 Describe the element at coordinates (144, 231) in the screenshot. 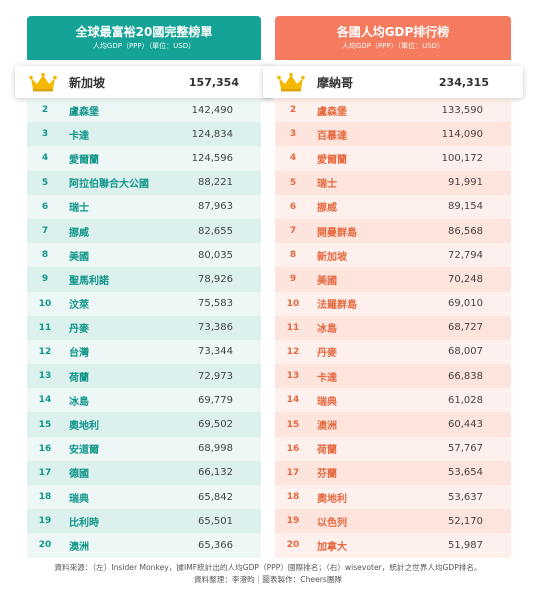

I see `table-row: 7 挪威 82,655` at that location.